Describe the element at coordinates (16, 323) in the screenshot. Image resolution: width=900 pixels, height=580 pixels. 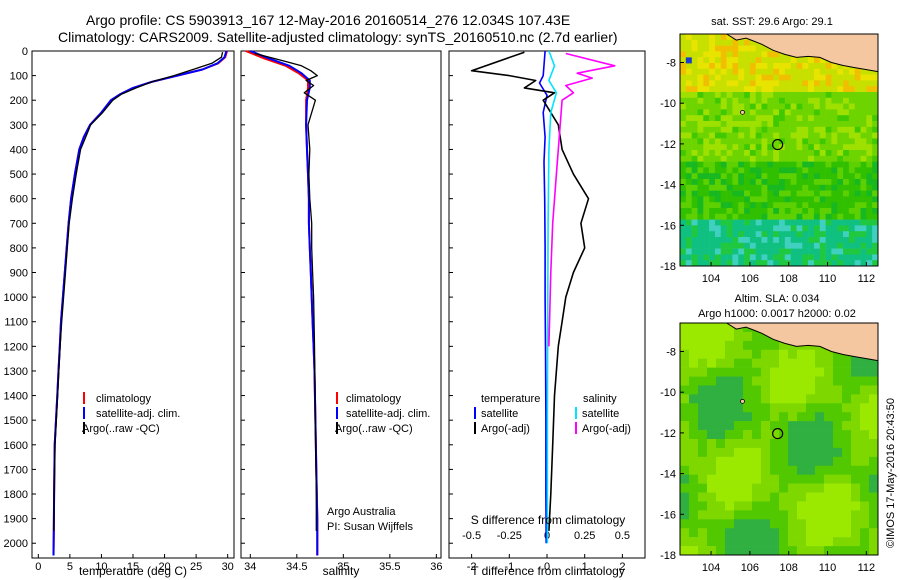
I see `depth-tick-label: 1100` at that location.